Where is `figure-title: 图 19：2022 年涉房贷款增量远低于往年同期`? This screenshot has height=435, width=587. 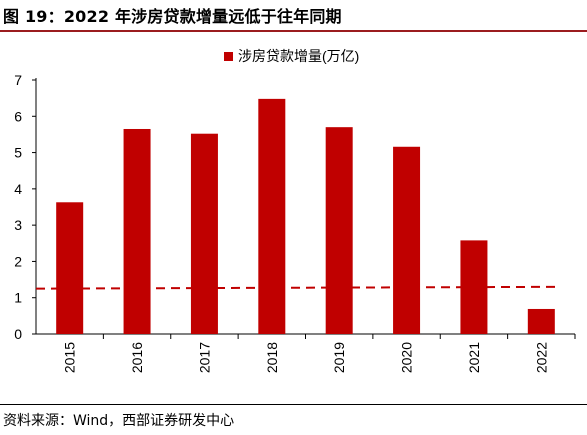
figure-title: 图 19：2022 年涉房贷款增量远低于往年同期 is located at coordinates (172, 16).